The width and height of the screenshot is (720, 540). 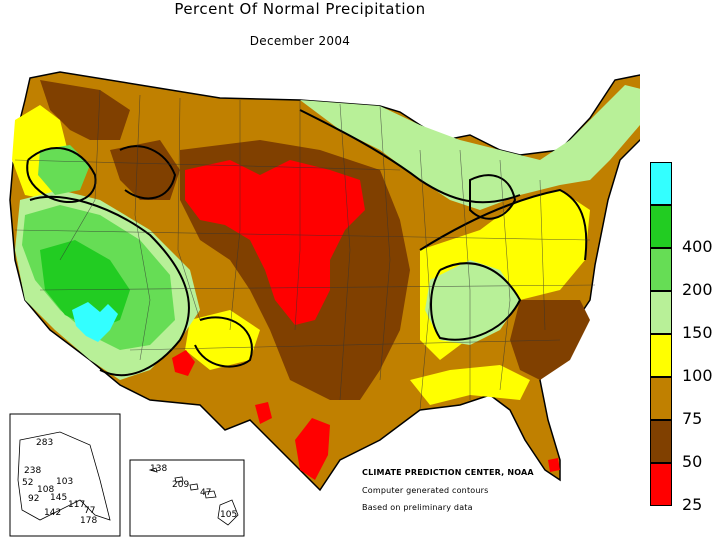 What do you see at coordinates (145, 170) in the screenshot?
I see `region-dark-rockies` at bounding box center [145, 170].